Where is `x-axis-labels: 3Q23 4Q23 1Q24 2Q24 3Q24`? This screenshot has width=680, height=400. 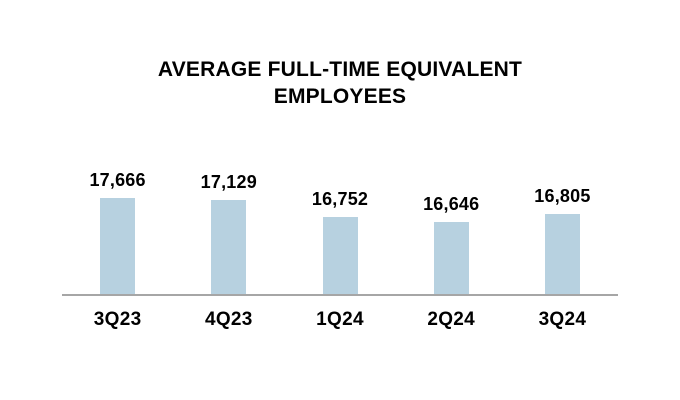 x-axis-labels: 3Q23 4Q23 1Q24 2Q24 3Q24 is located at coordinates (340, 320).